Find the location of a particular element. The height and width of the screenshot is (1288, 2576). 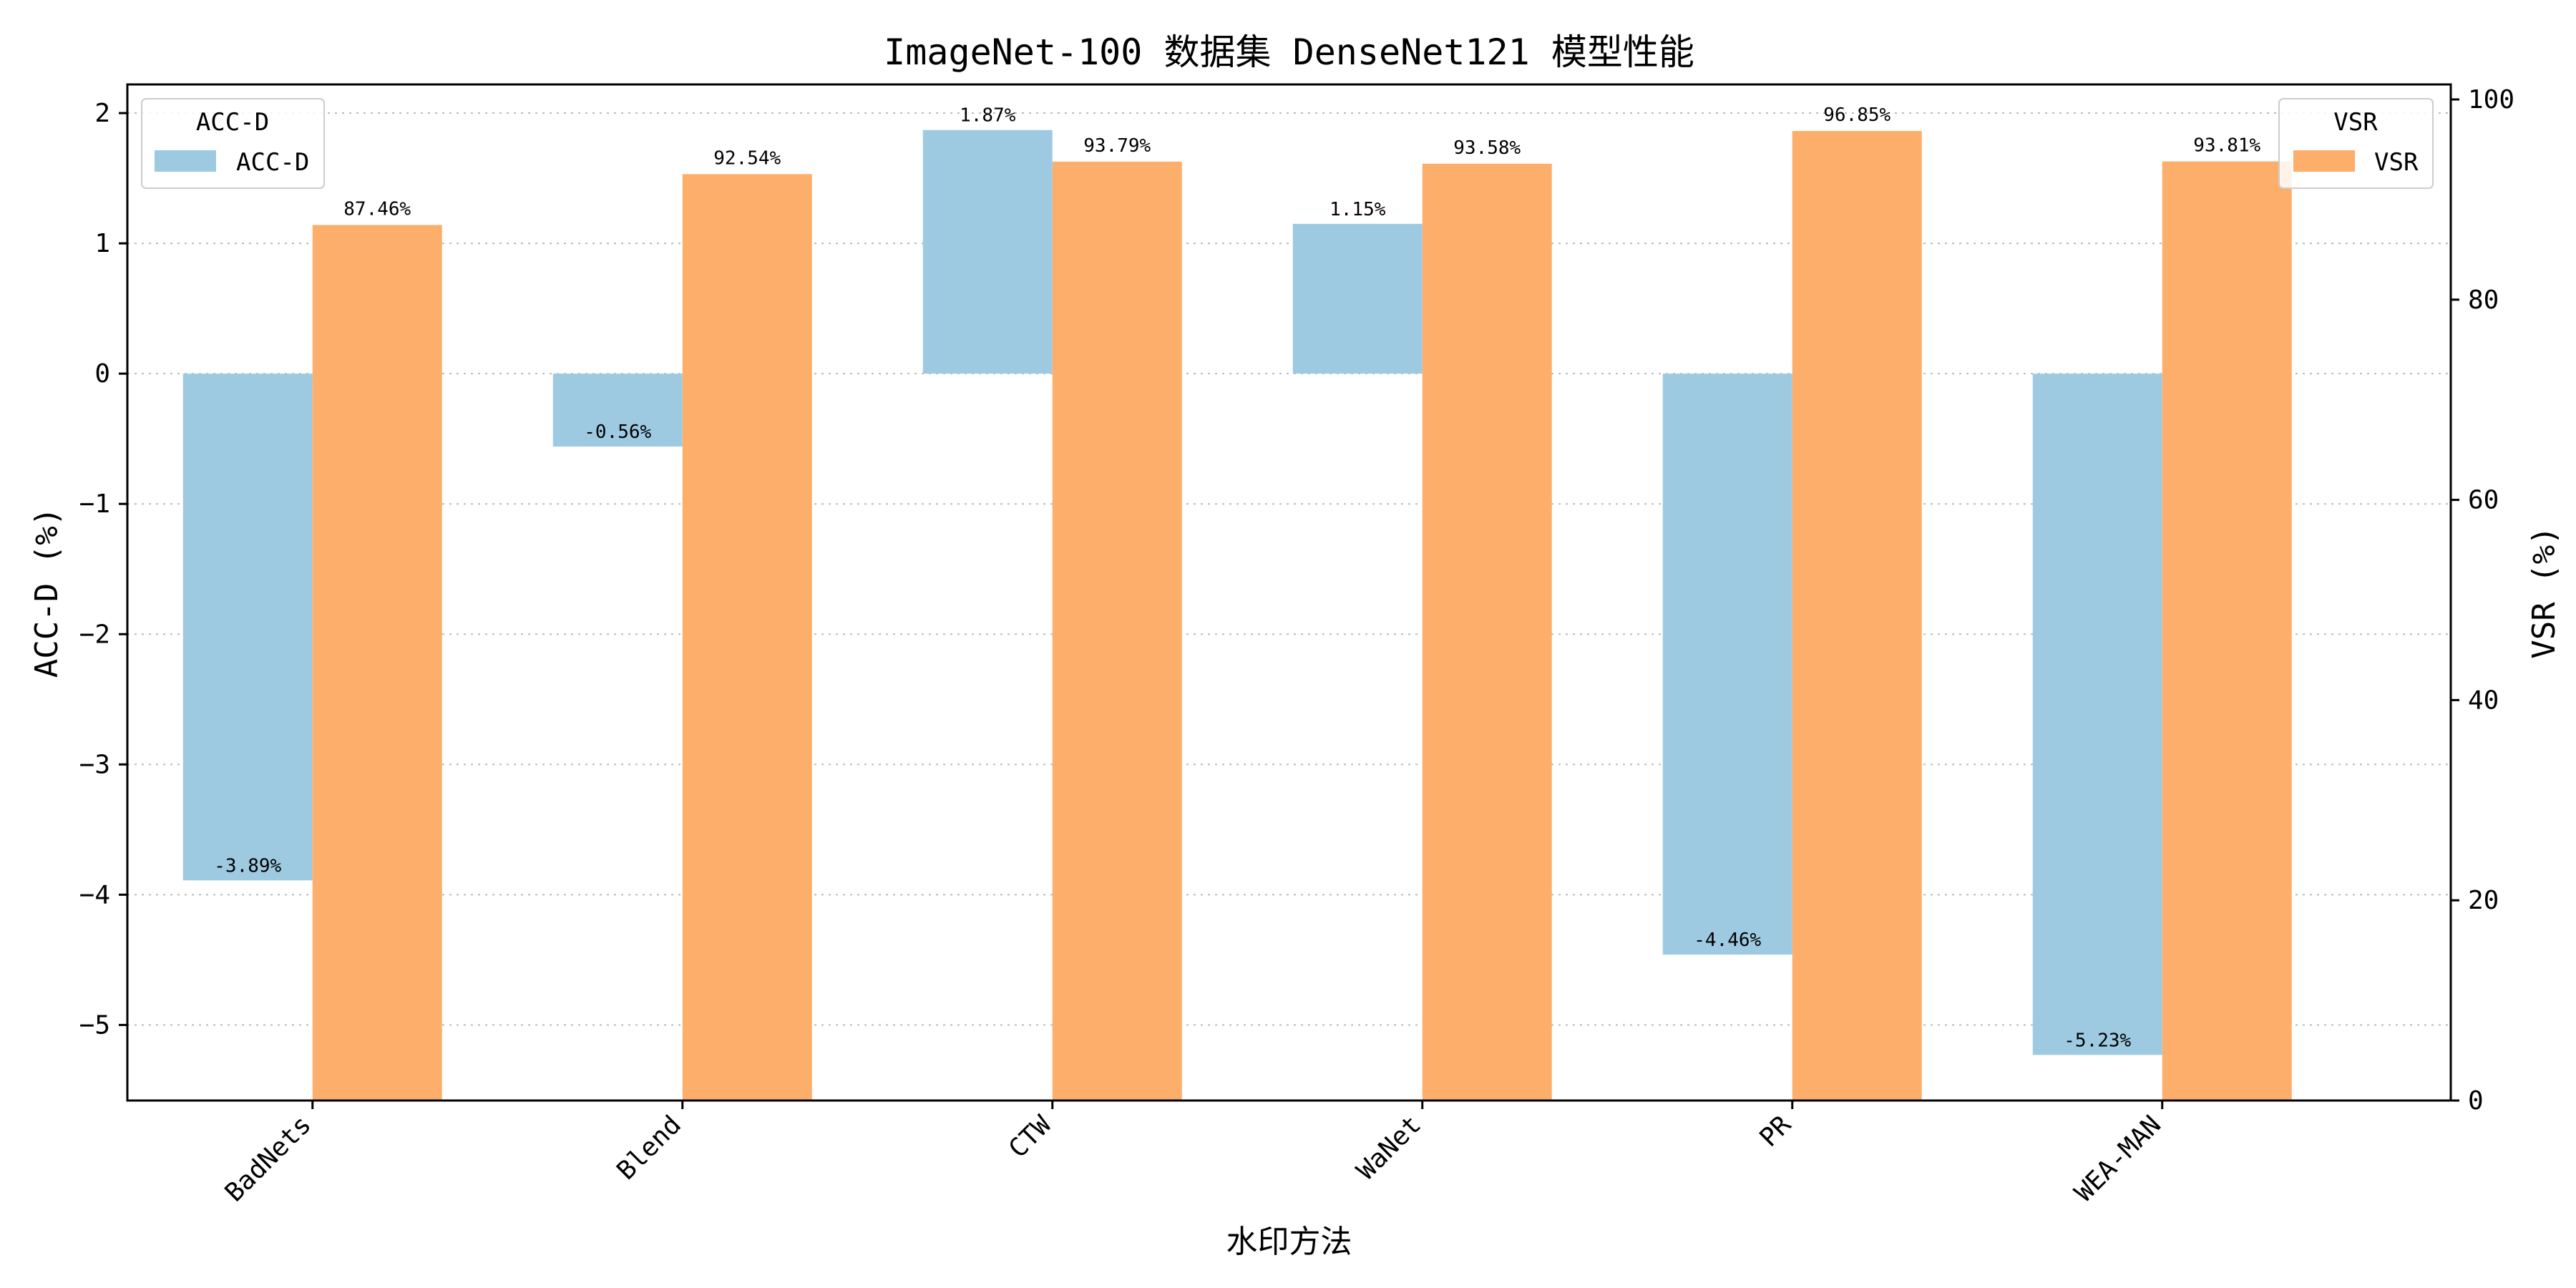

y-tick-label-left: −1 is located at coordinates (94, 504).